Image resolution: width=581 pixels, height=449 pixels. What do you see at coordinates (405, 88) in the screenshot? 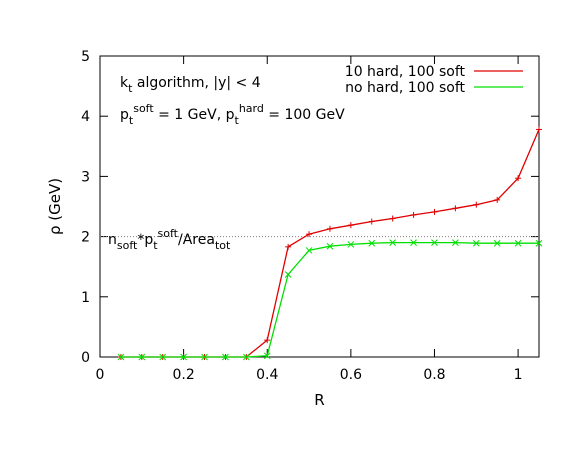
I see `legend-label-1: no hard, 100 soft` at bounding box center [405, 88].